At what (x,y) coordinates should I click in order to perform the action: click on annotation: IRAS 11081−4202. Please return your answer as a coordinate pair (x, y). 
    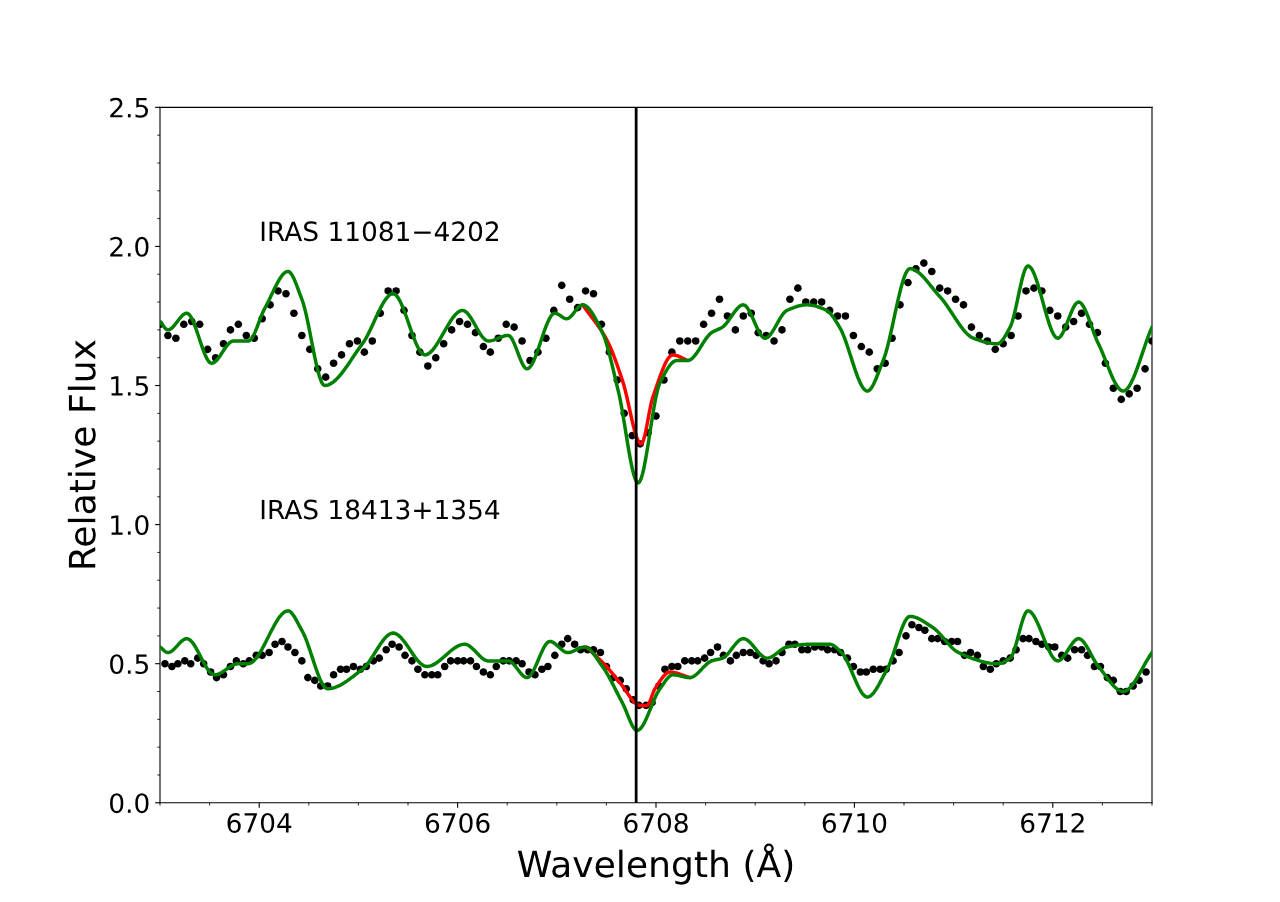
    Looking at the image, I should click on (380, 231).